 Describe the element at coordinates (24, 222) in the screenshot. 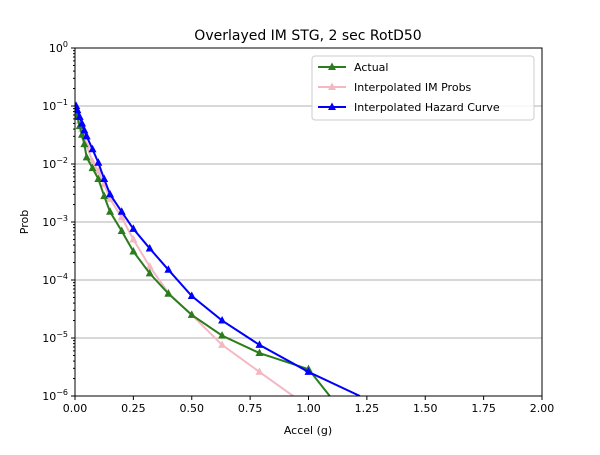

I see `y-axis-label: Prob` at that location.